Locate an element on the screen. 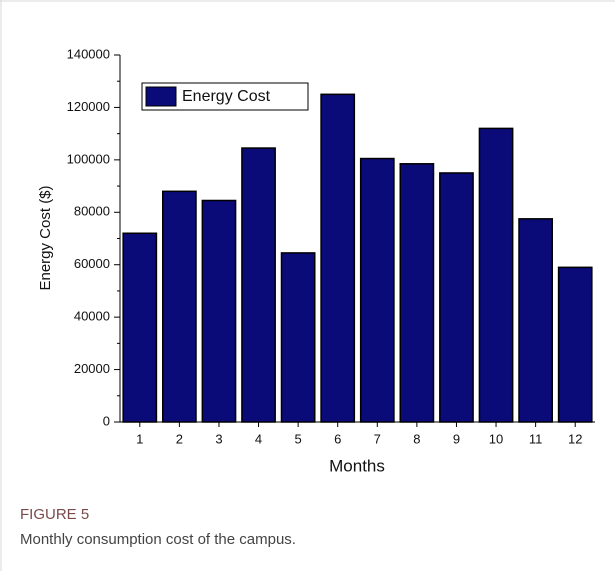 The image size is (615, 576). y-tick-label: 100000 is located at coordinates (88, 158).